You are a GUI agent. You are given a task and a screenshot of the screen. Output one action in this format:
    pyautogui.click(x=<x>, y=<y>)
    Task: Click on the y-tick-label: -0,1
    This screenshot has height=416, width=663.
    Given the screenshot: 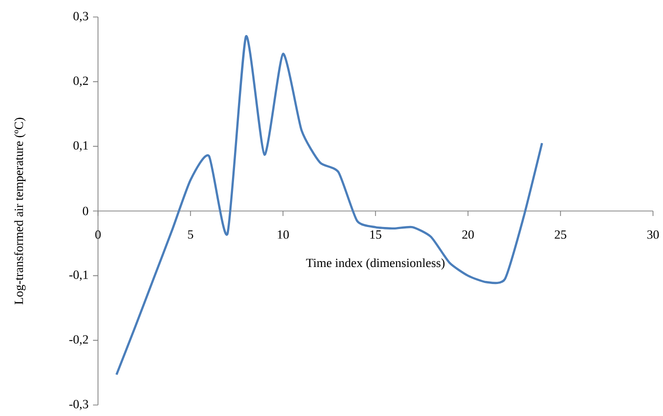 What is the action you would take?
    pyautogui.click(x=78, y=275)
    